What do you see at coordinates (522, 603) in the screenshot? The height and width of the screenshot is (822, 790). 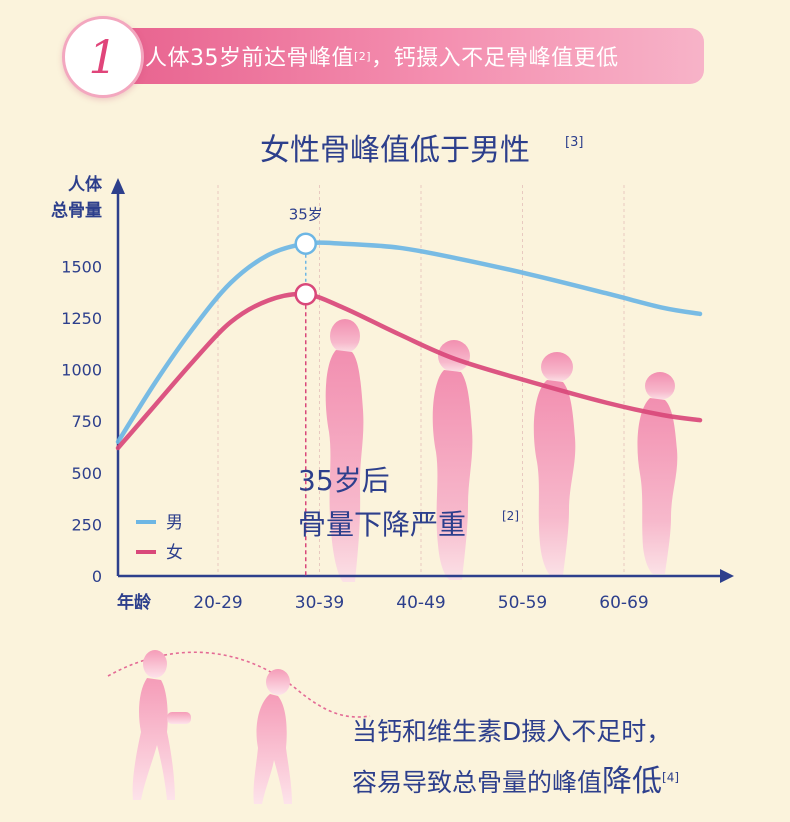 I see `x-tick-label: 50-59` at bounding box center [522, 603].